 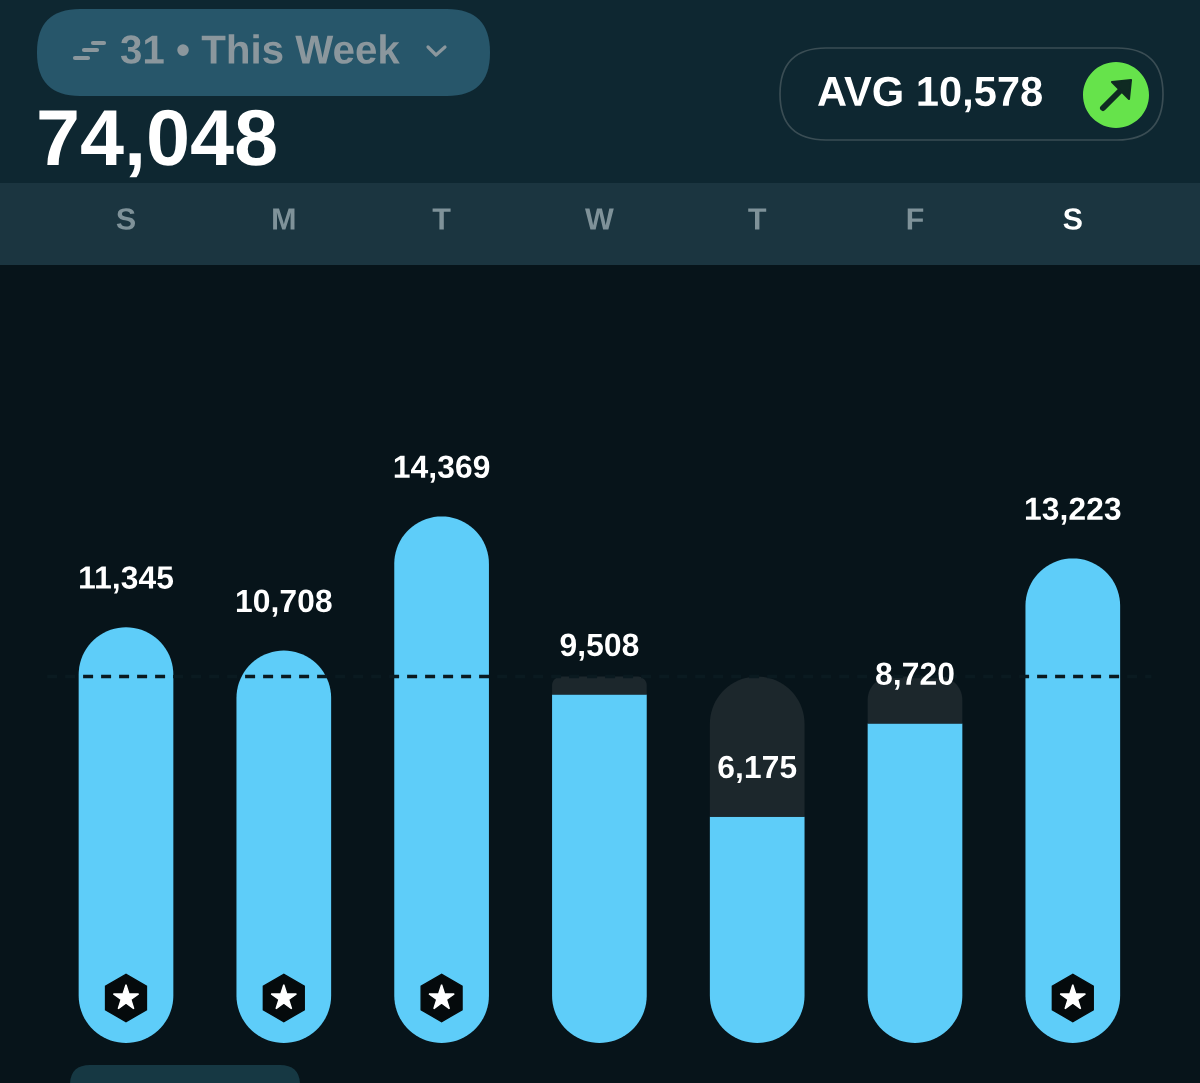 I want to click on x-tick-label: W, so click(x=599, y=219).